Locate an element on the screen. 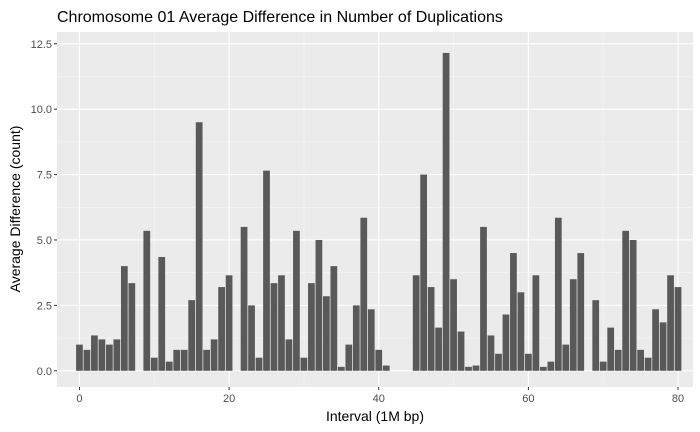  x-axis-title: Interval (1M bp) is located at coordinates (375, 416).